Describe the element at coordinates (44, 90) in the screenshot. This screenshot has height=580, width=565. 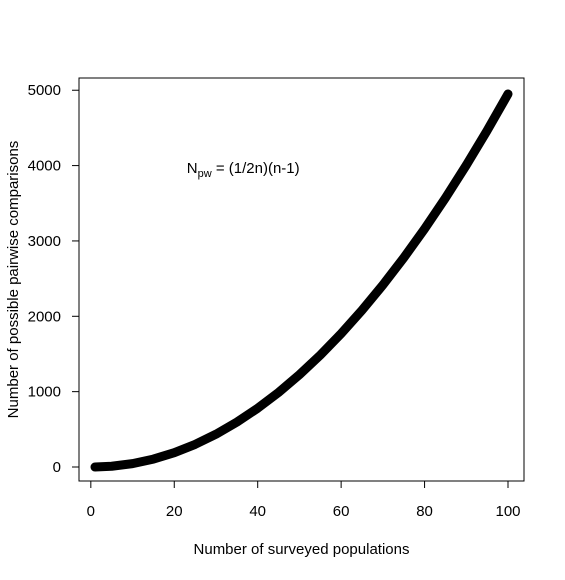
I see `y-tick-label: 5000` at that location.